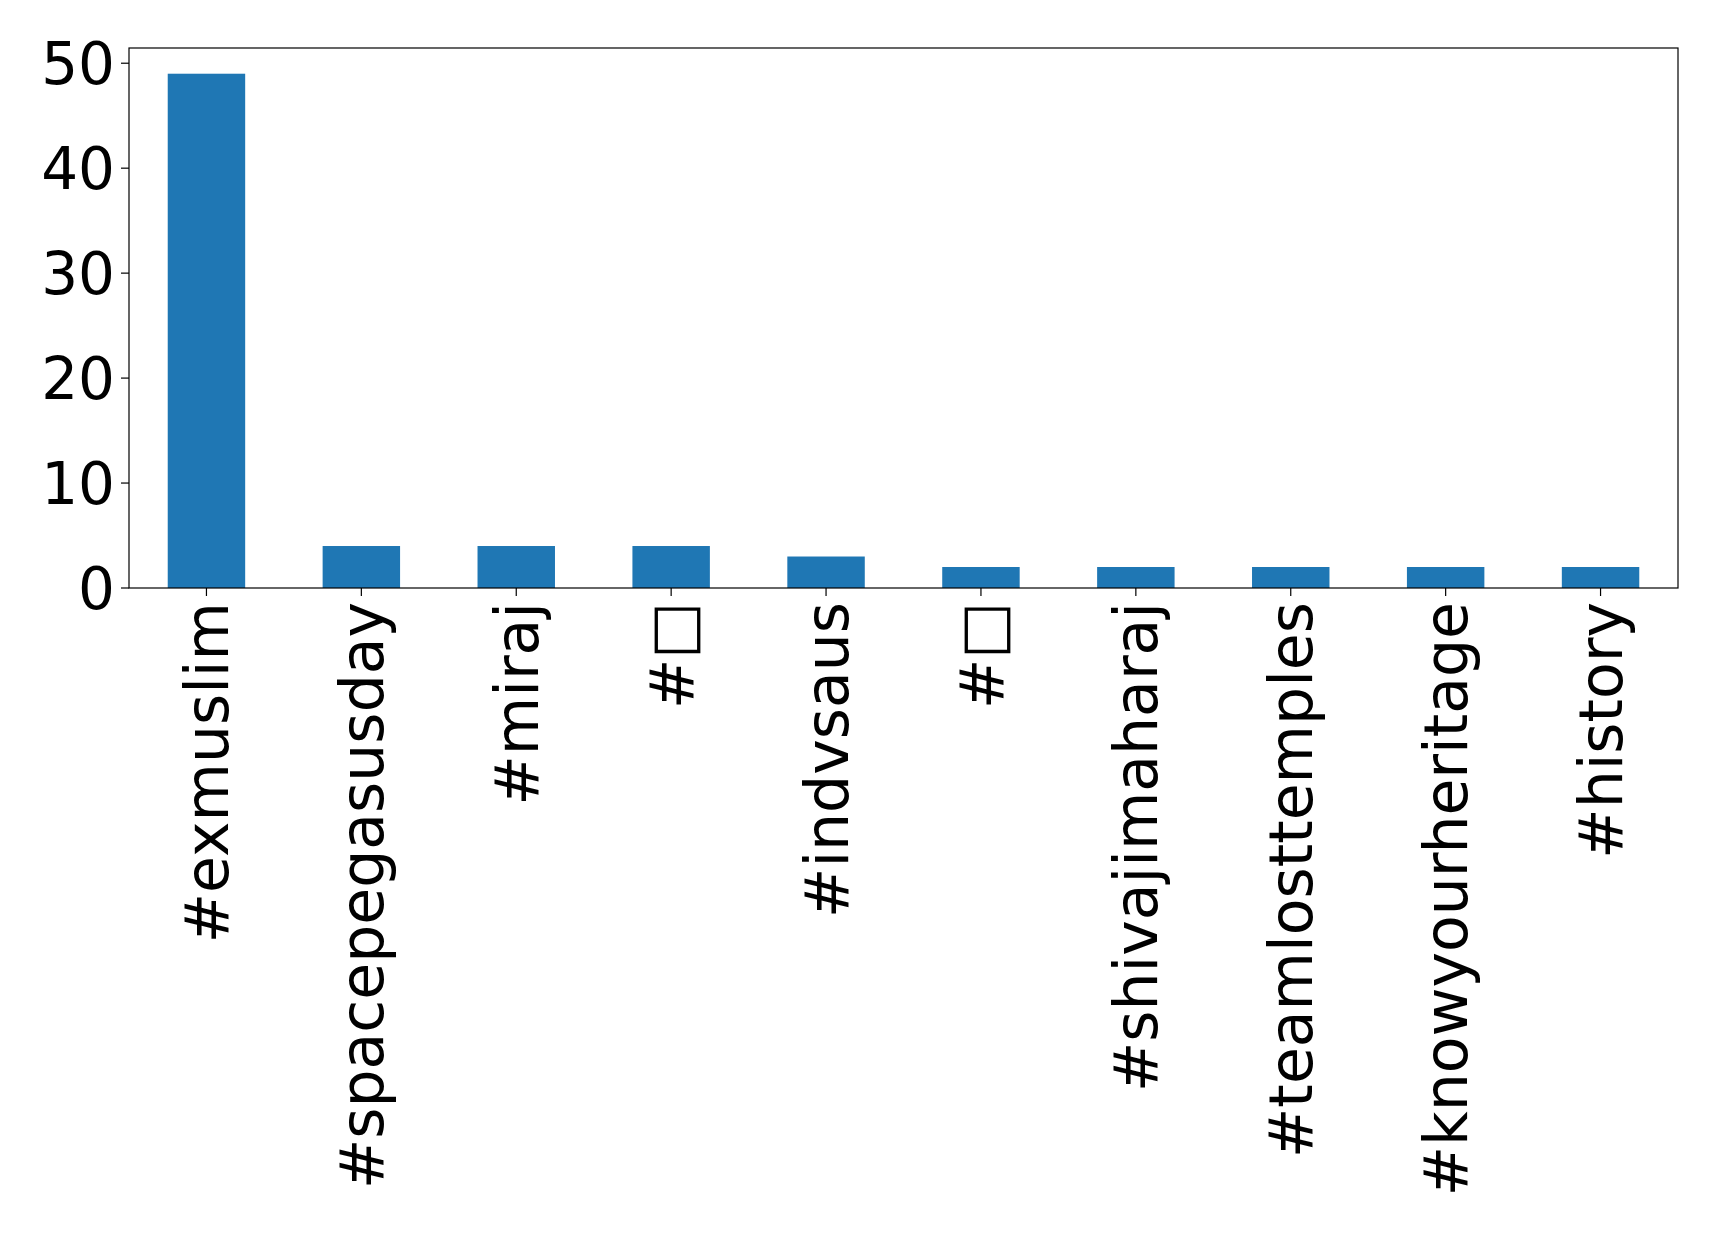 Image resolution: width=1719 pixels, height=1255 pixels. I want to click on y-tick-label: 50, so click(78, 64).